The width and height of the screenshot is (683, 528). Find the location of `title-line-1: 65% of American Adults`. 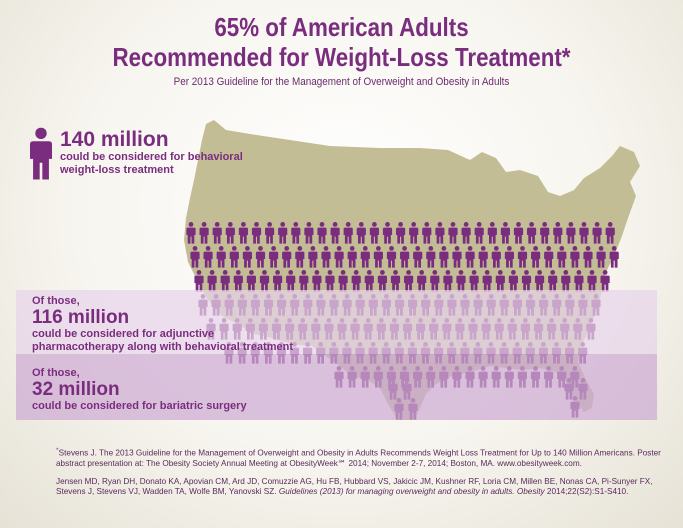

title-line-1: 65% of American Adults is located at coordinates (341, 27).